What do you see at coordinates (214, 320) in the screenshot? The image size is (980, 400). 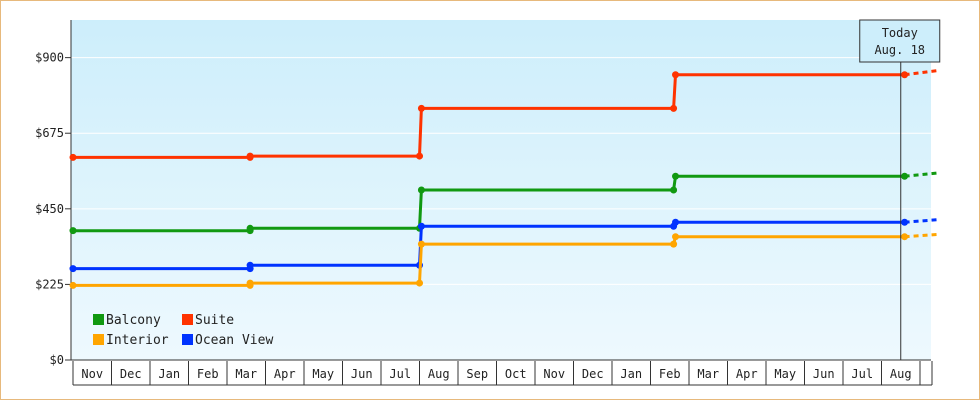 I see `legend-label: Suite` at bounding box center [214, 320].